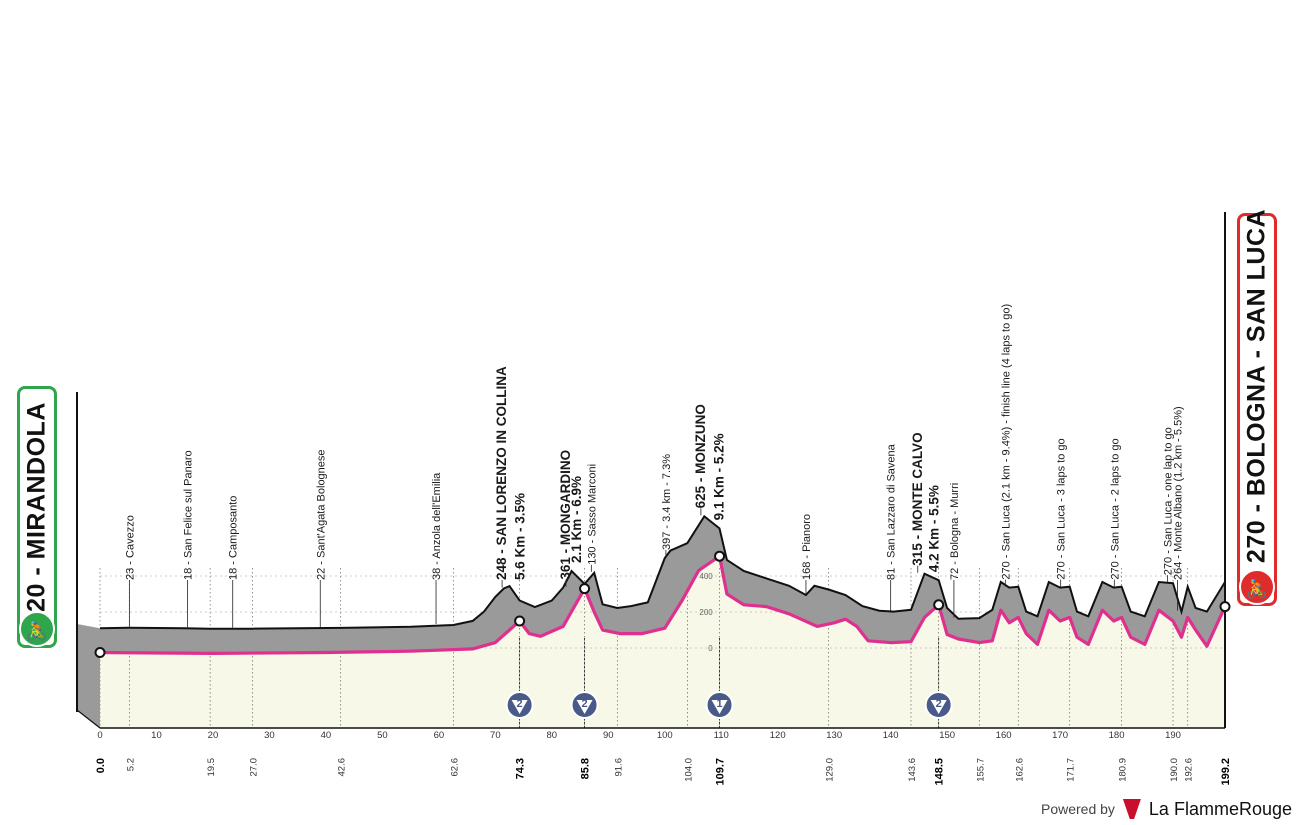 This screenshot has height=825, width=1300. What do you see at coordinates (667, 502) in the screenshot?
I see `waypoint-label: 397 - 3.4 km - 7.3%` at bounding box center [667, 502].